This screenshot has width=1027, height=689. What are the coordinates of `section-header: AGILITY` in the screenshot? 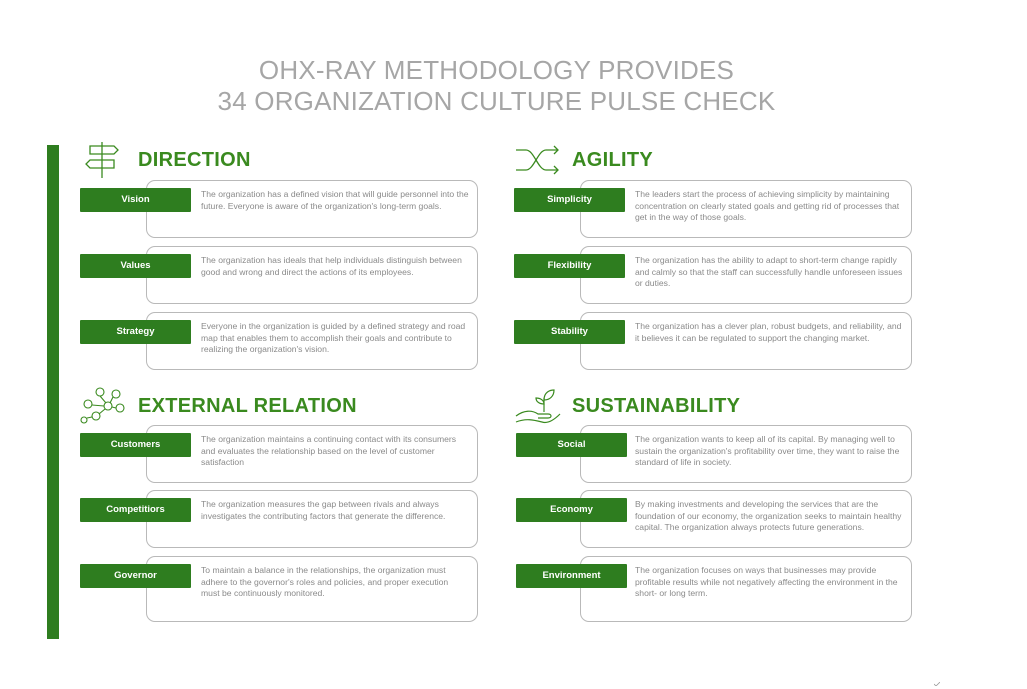 It's located at (724, 160).